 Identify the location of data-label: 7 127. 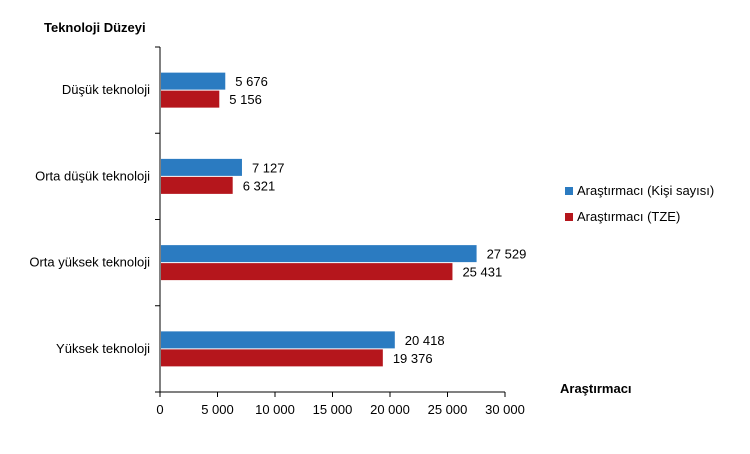
(268, 167).